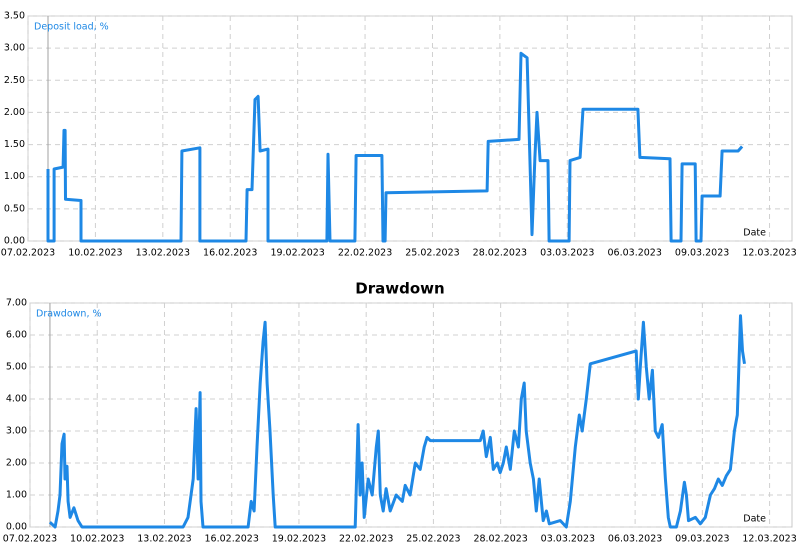 This screenshot has height=553, width=800. I want to click on y-tick-label: 2.50, so click(14, 80).